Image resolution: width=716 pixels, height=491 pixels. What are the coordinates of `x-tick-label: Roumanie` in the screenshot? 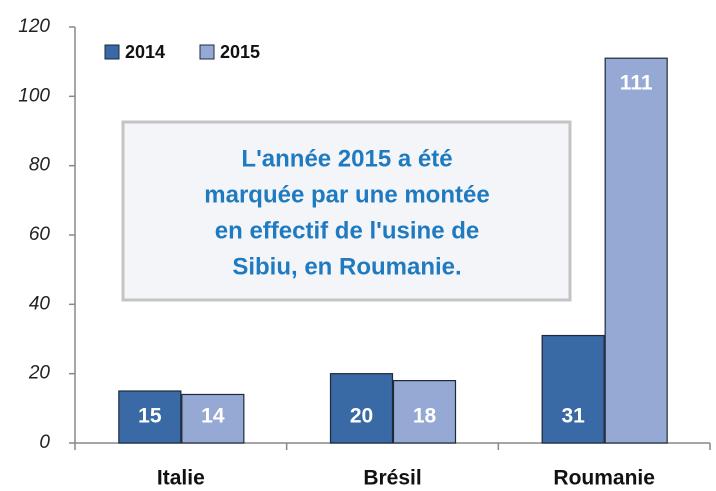 It's located at (604, 478).